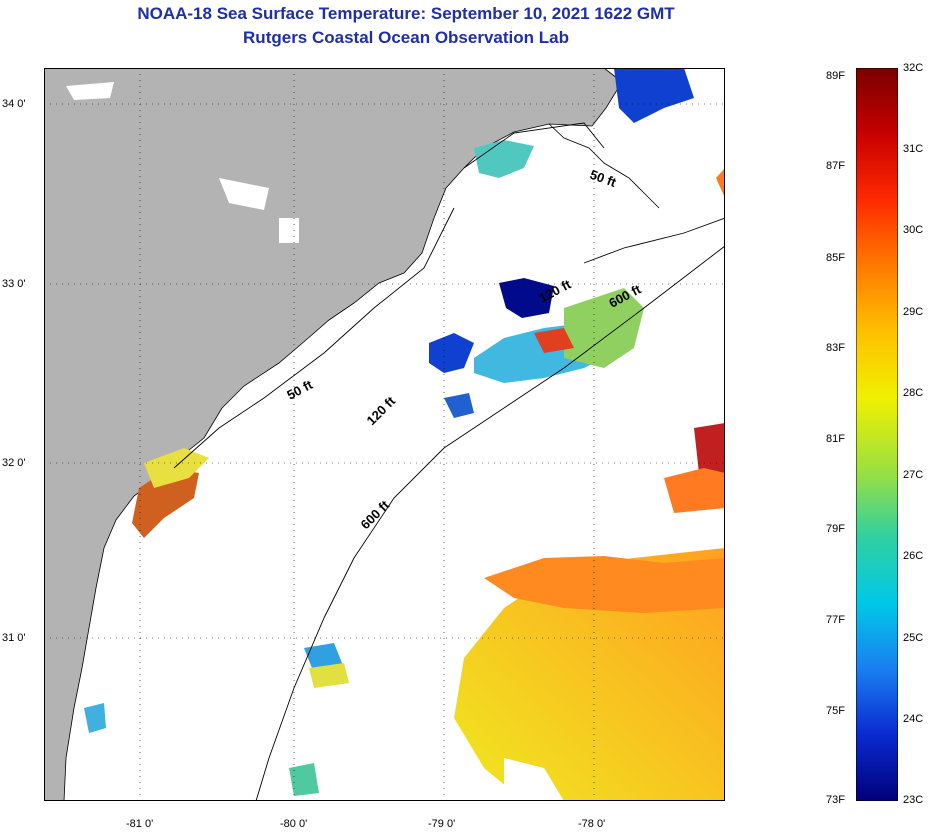 This screenshot has width=936, height=832. Describe the element at coordinates (835, 620) in the screenshot. I see `colorbar-fahrenheit-label: 77F` at that location.